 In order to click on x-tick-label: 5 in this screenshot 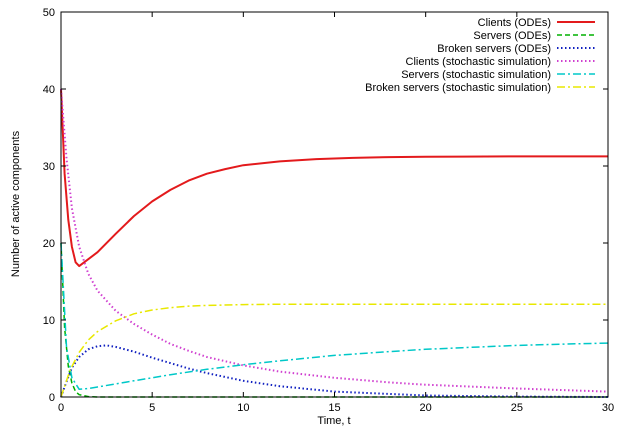, I will do `click(152, 408)`.